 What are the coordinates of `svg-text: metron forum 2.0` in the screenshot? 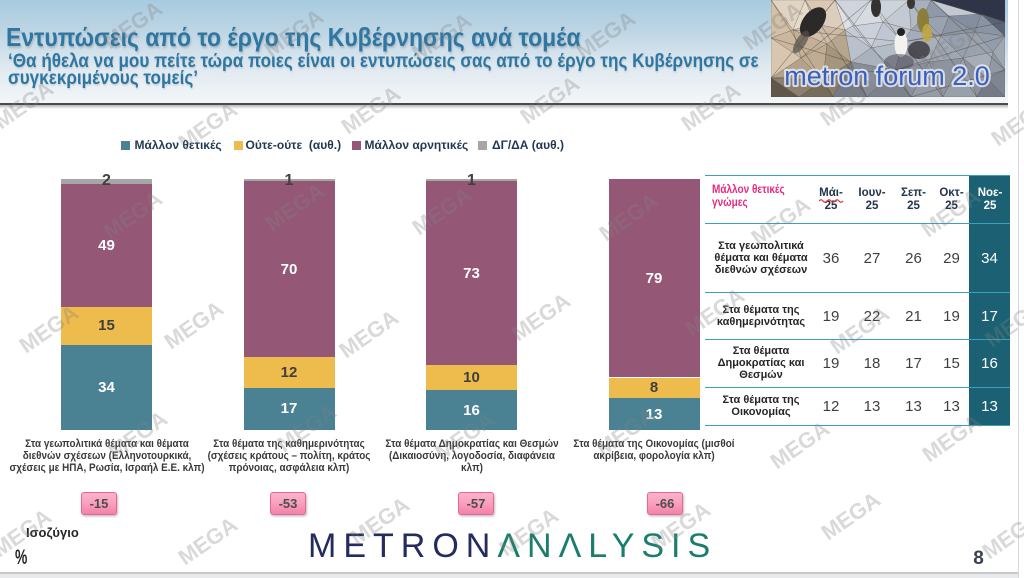 It's located at (887, 76).